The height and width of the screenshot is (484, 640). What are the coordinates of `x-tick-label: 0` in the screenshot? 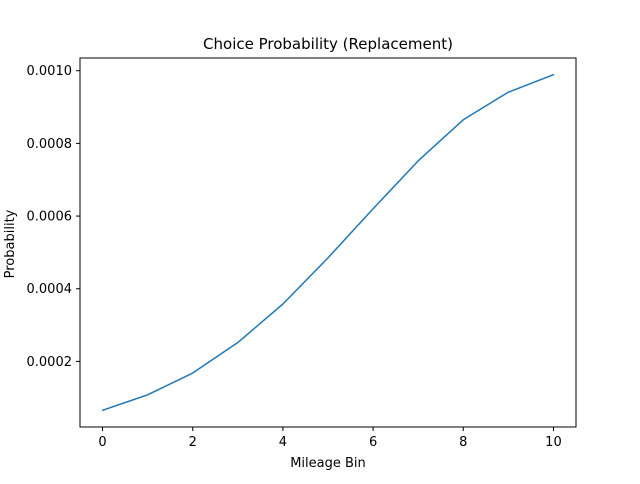 It's located at (102, 442).